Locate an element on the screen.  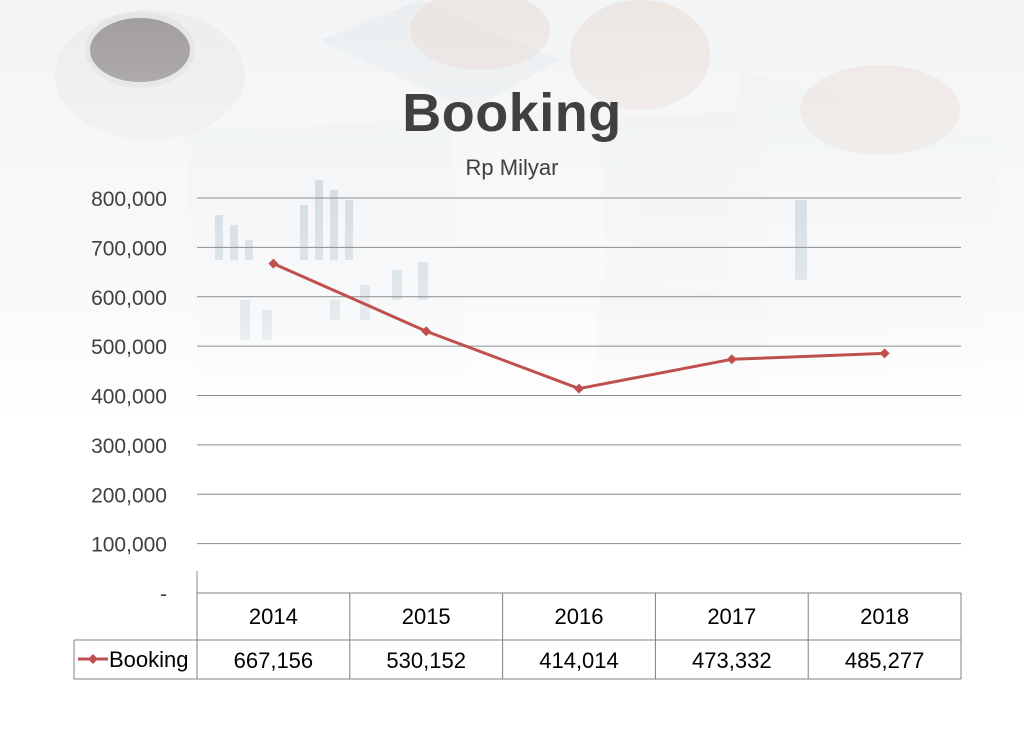
legend-label: Booking is located at coordinates (149, 659).